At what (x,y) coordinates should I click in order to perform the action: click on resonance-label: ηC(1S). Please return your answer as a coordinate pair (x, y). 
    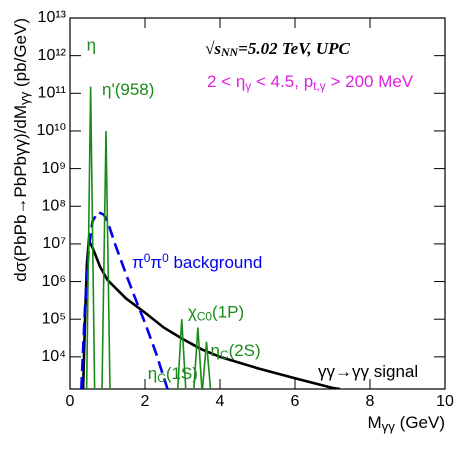
    Looking at the image, I should click on (173, 375).